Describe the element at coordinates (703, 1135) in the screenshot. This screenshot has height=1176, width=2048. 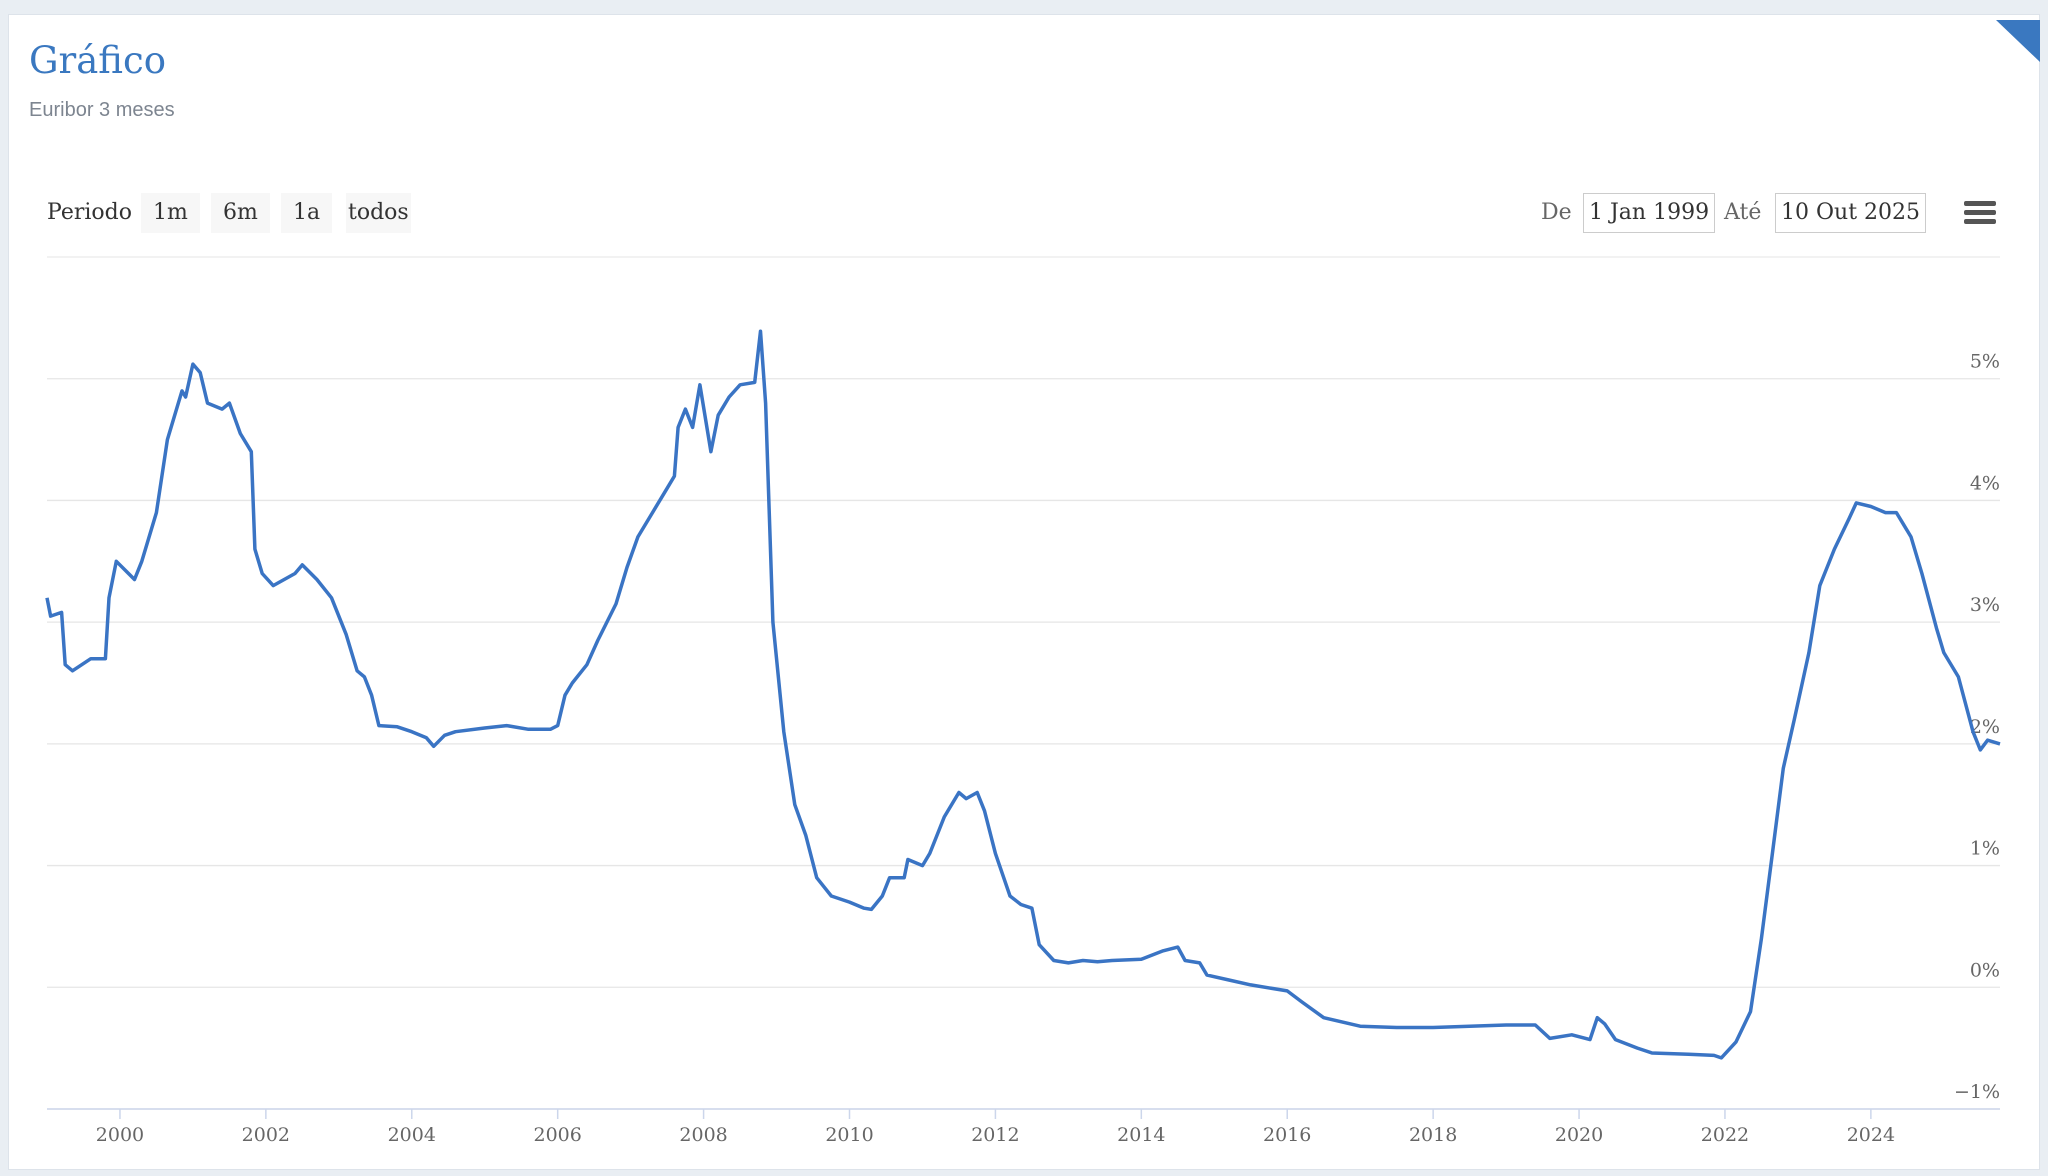
I see `x-tick-label: 2008` at that location.